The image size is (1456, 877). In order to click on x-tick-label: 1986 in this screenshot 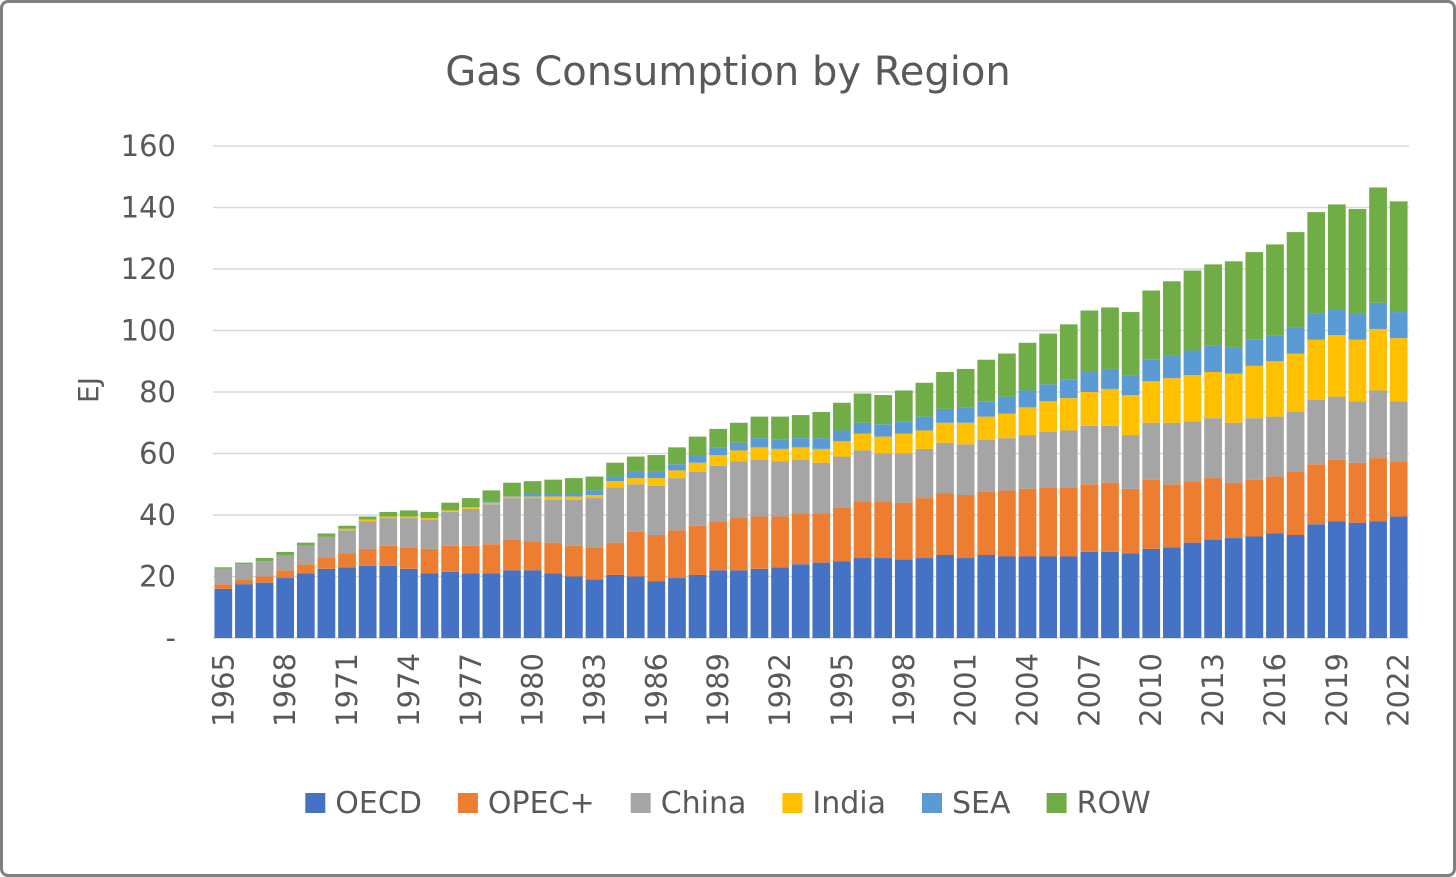, I will do `click(656, 690)`.